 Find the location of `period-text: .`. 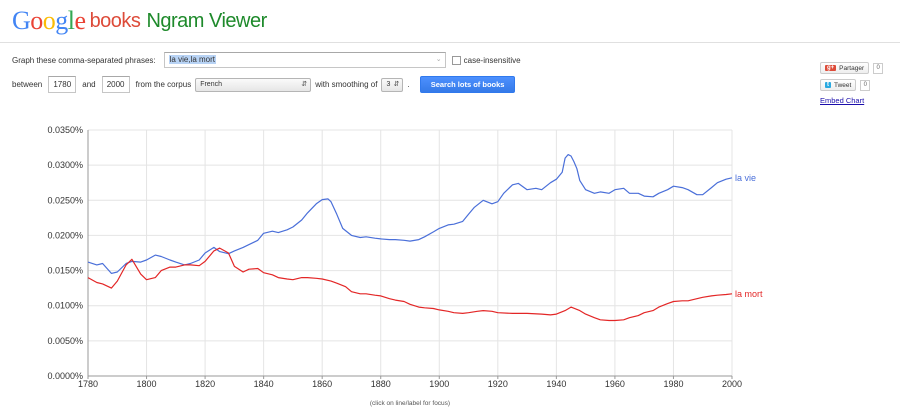

period-text: . is located at coordinates (408, 84).